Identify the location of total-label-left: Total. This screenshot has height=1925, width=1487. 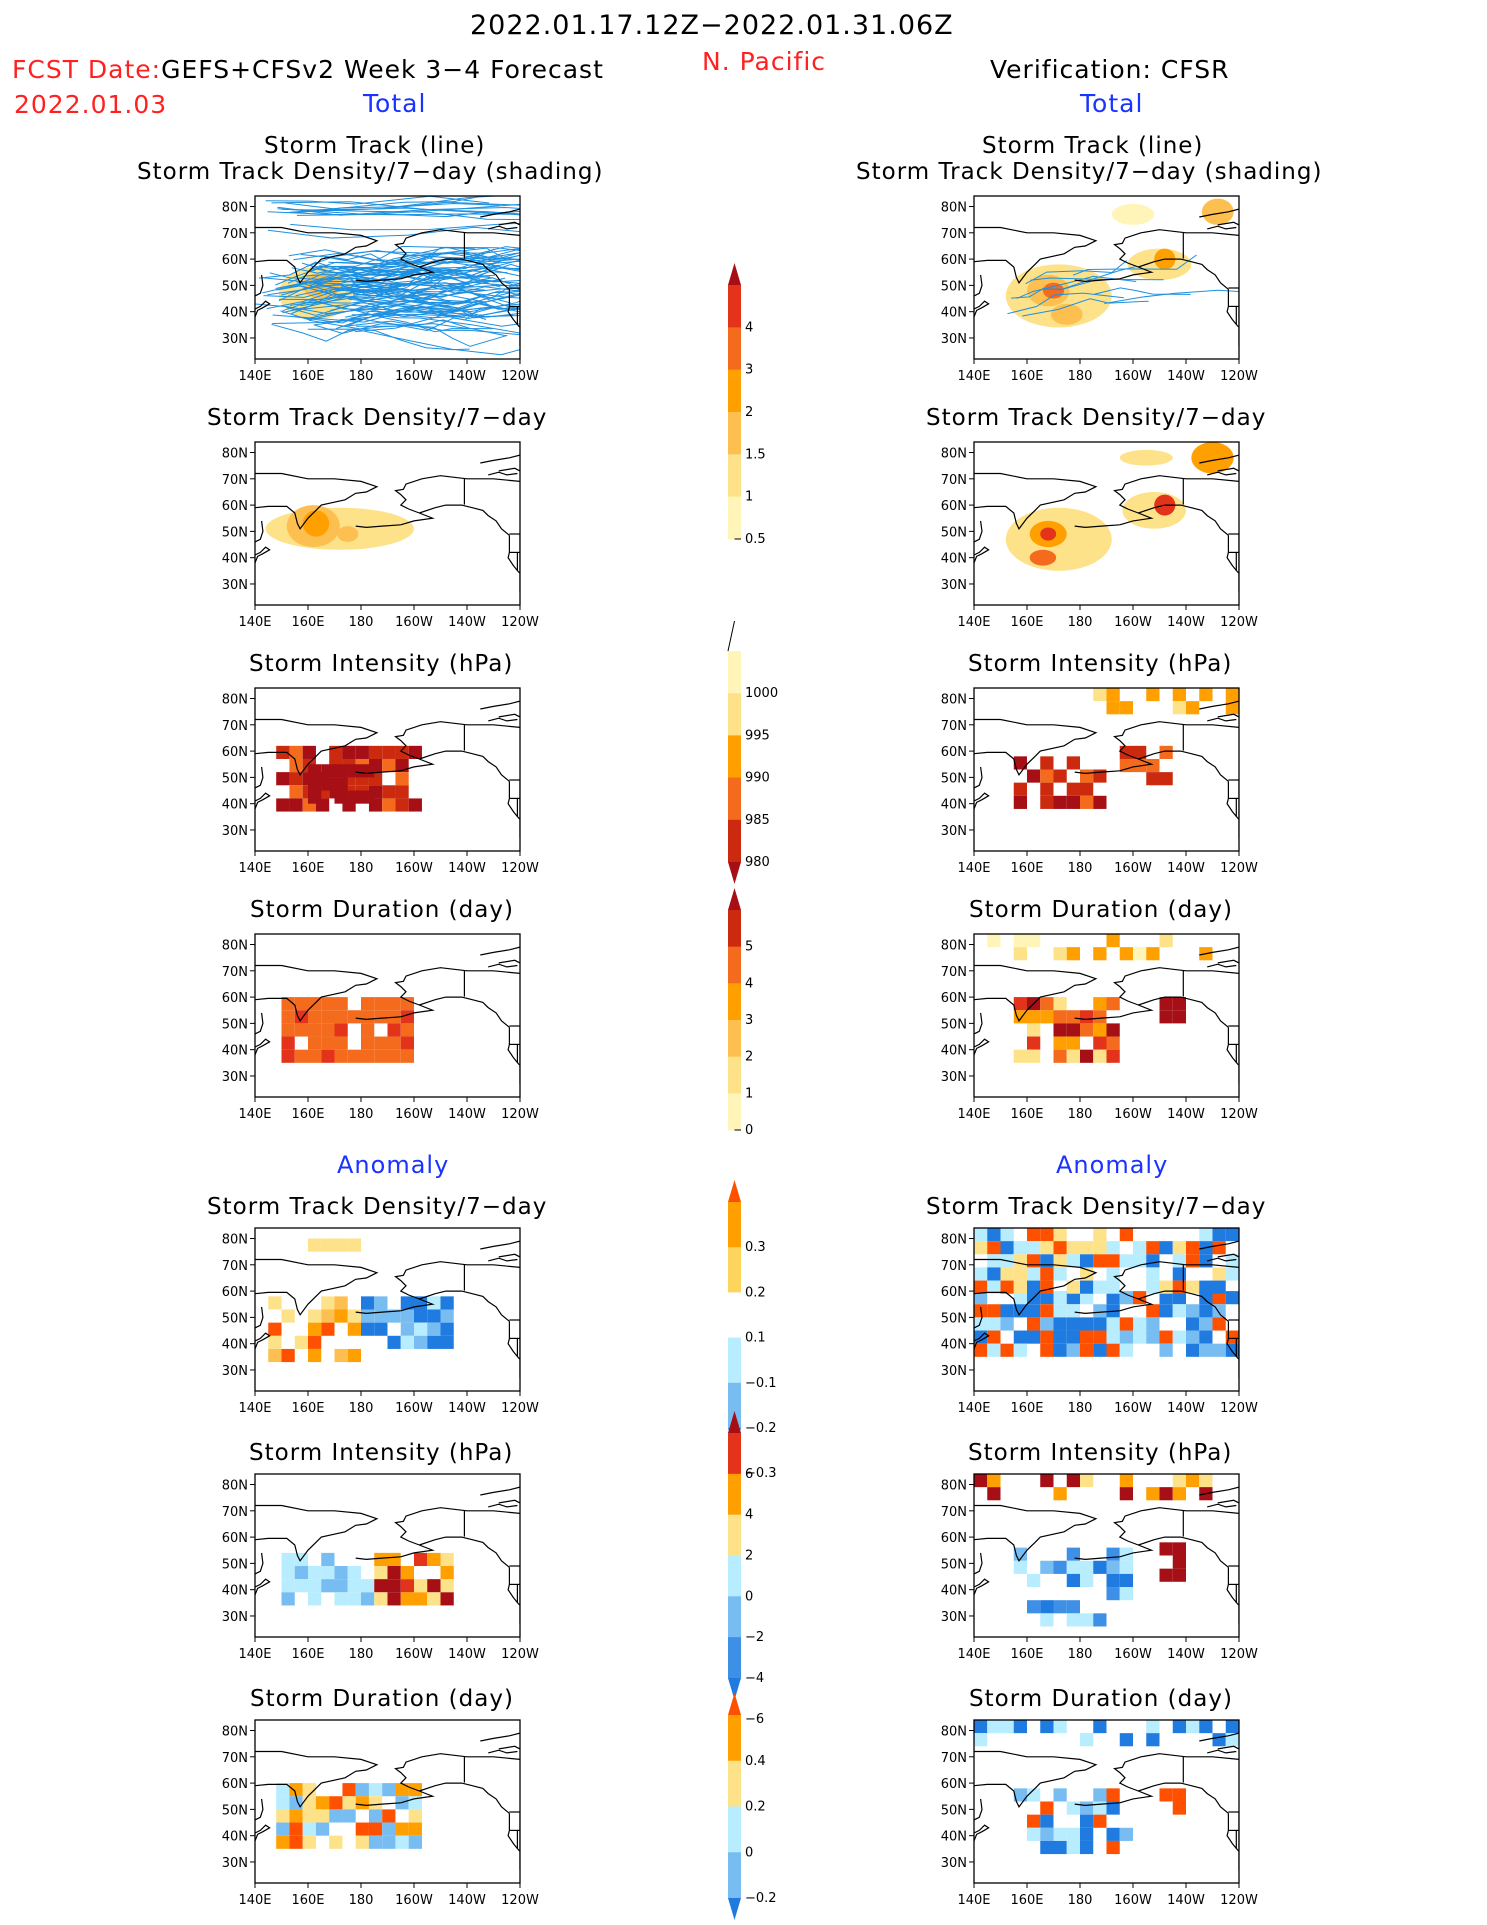
(395, 103).